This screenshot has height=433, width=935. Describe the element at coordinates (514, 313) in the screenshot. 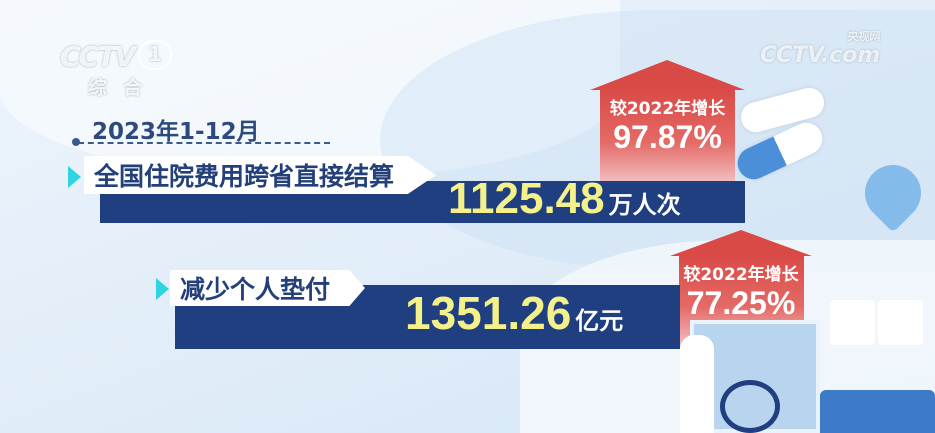

I see `stat-value-2: 1351.26 亿元` at that location.